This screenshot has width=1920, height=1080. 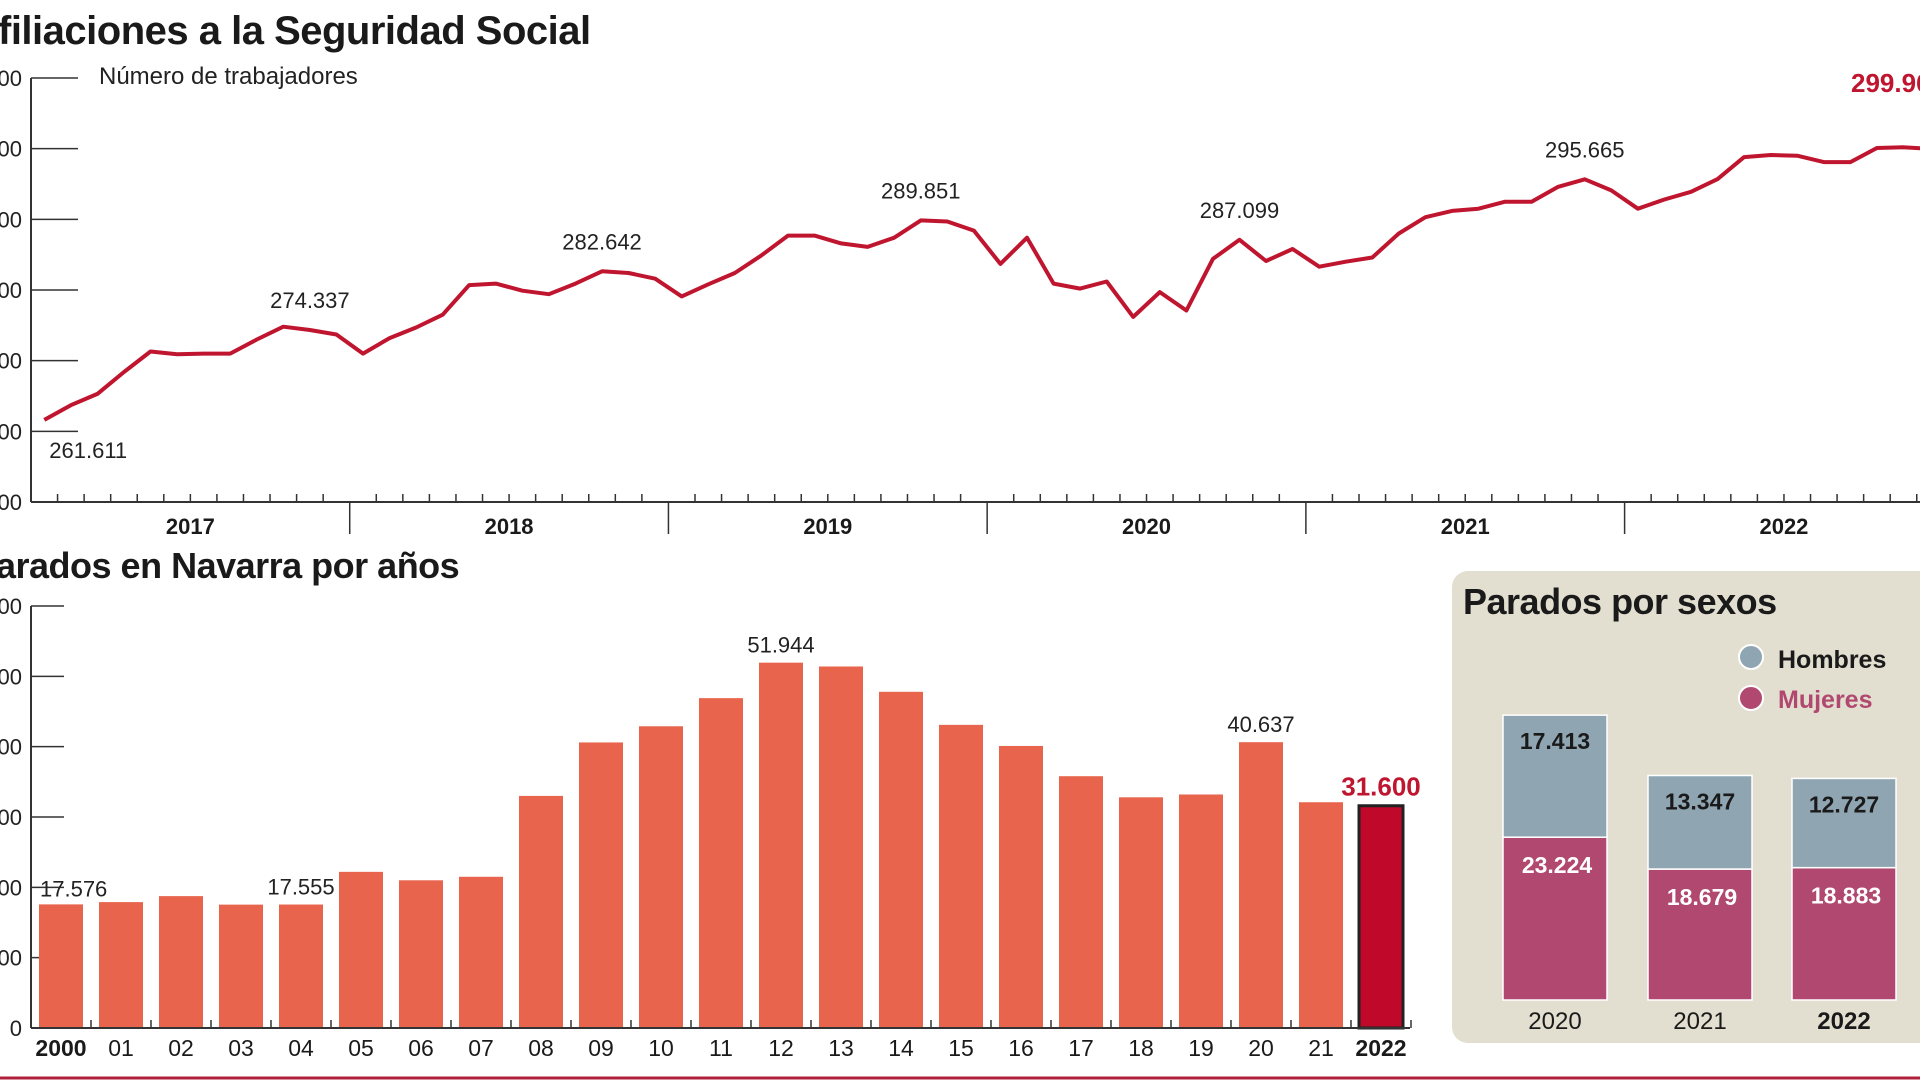 I want to click on bar-data-label: 17.555, so click(x=300, y=887).